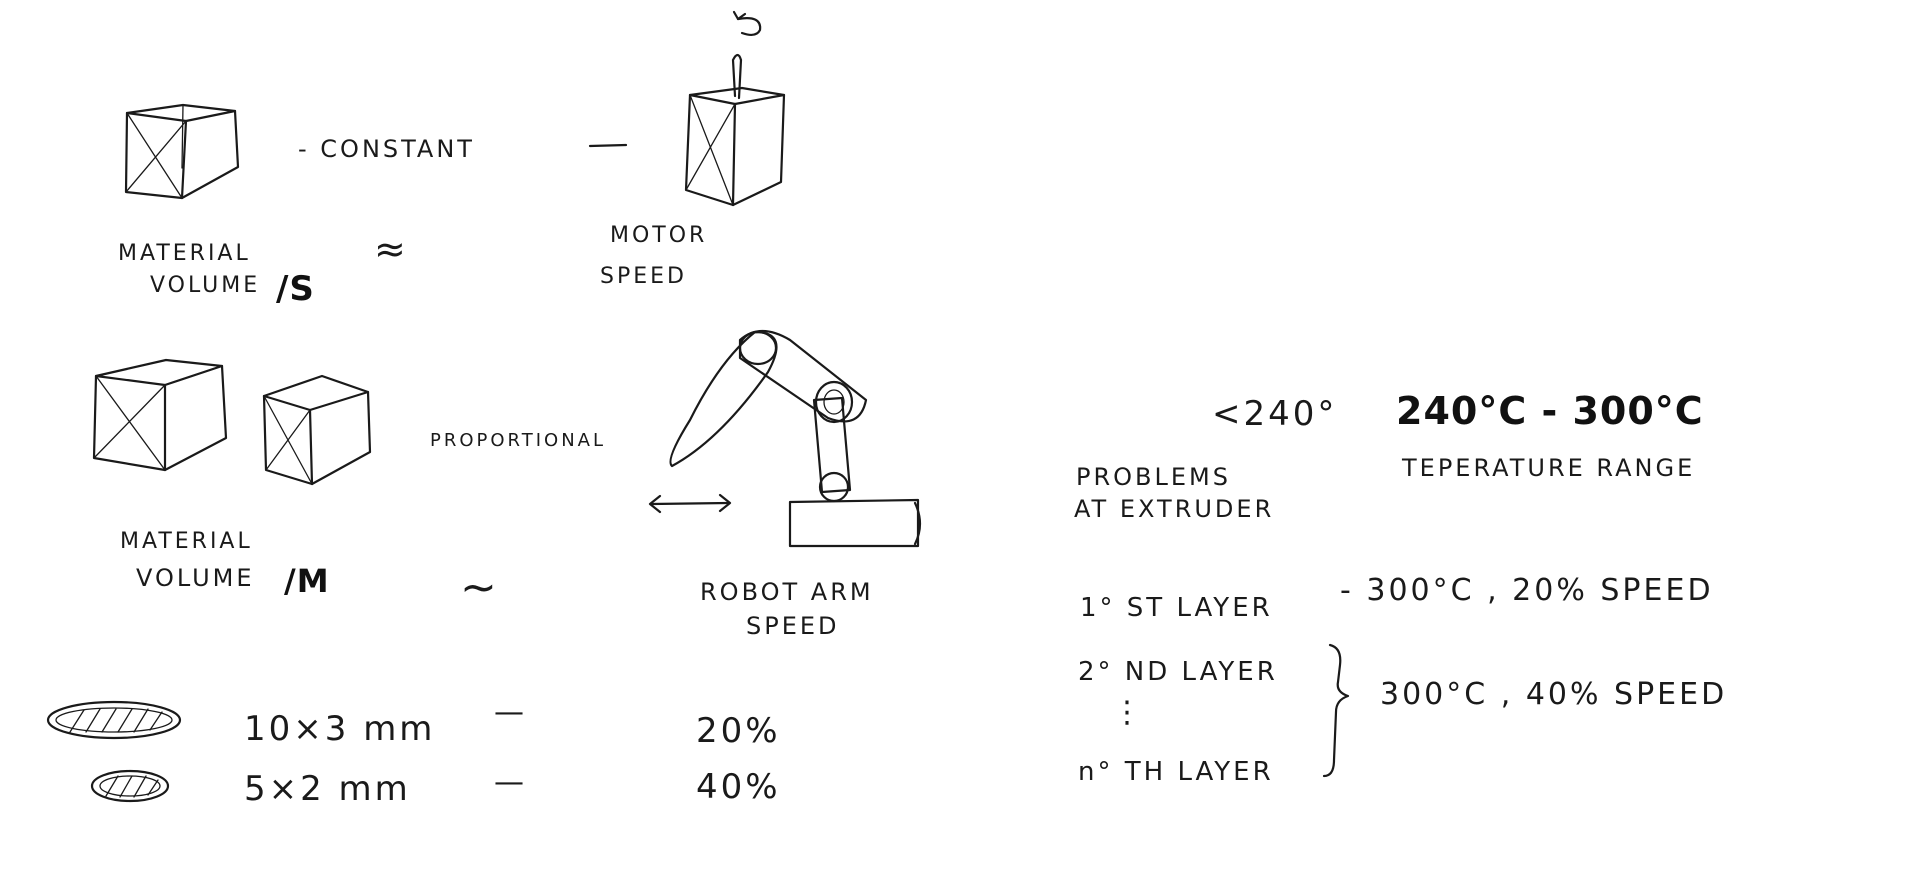 Image resolution: width=1920 pixels, height=875 pixels. I want to click on label-motor-line1: MOTOR, so click(658, 235).